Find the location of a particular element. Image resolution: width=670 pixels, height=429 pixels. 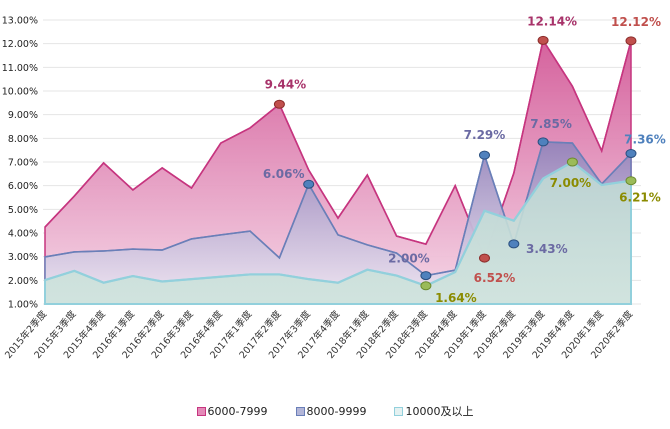

data-label: 6.21% is located at coordinates (640, 198).